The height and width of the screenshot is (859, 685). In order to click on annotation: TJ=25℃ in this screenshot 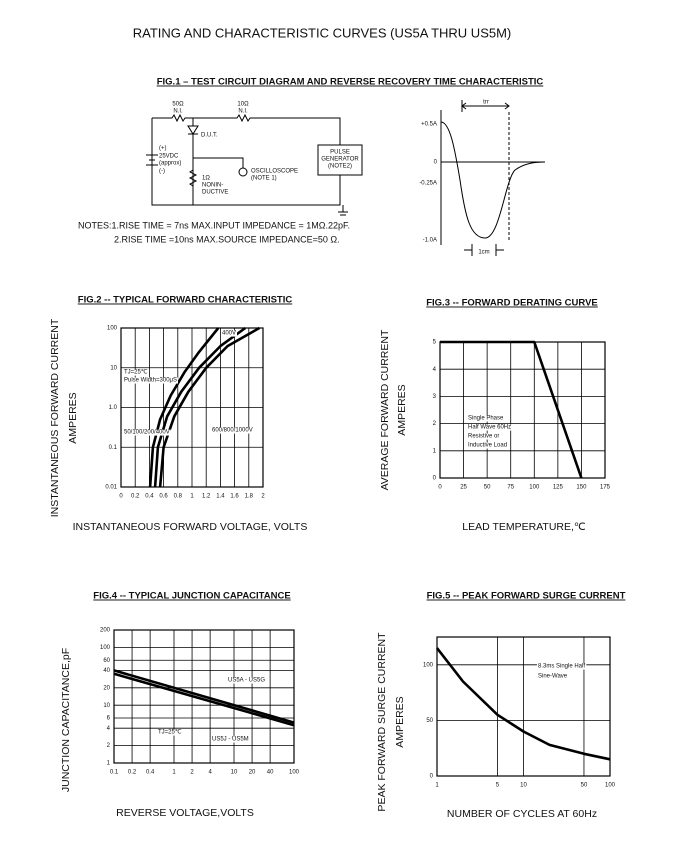, I will do `click(170, 733)`.